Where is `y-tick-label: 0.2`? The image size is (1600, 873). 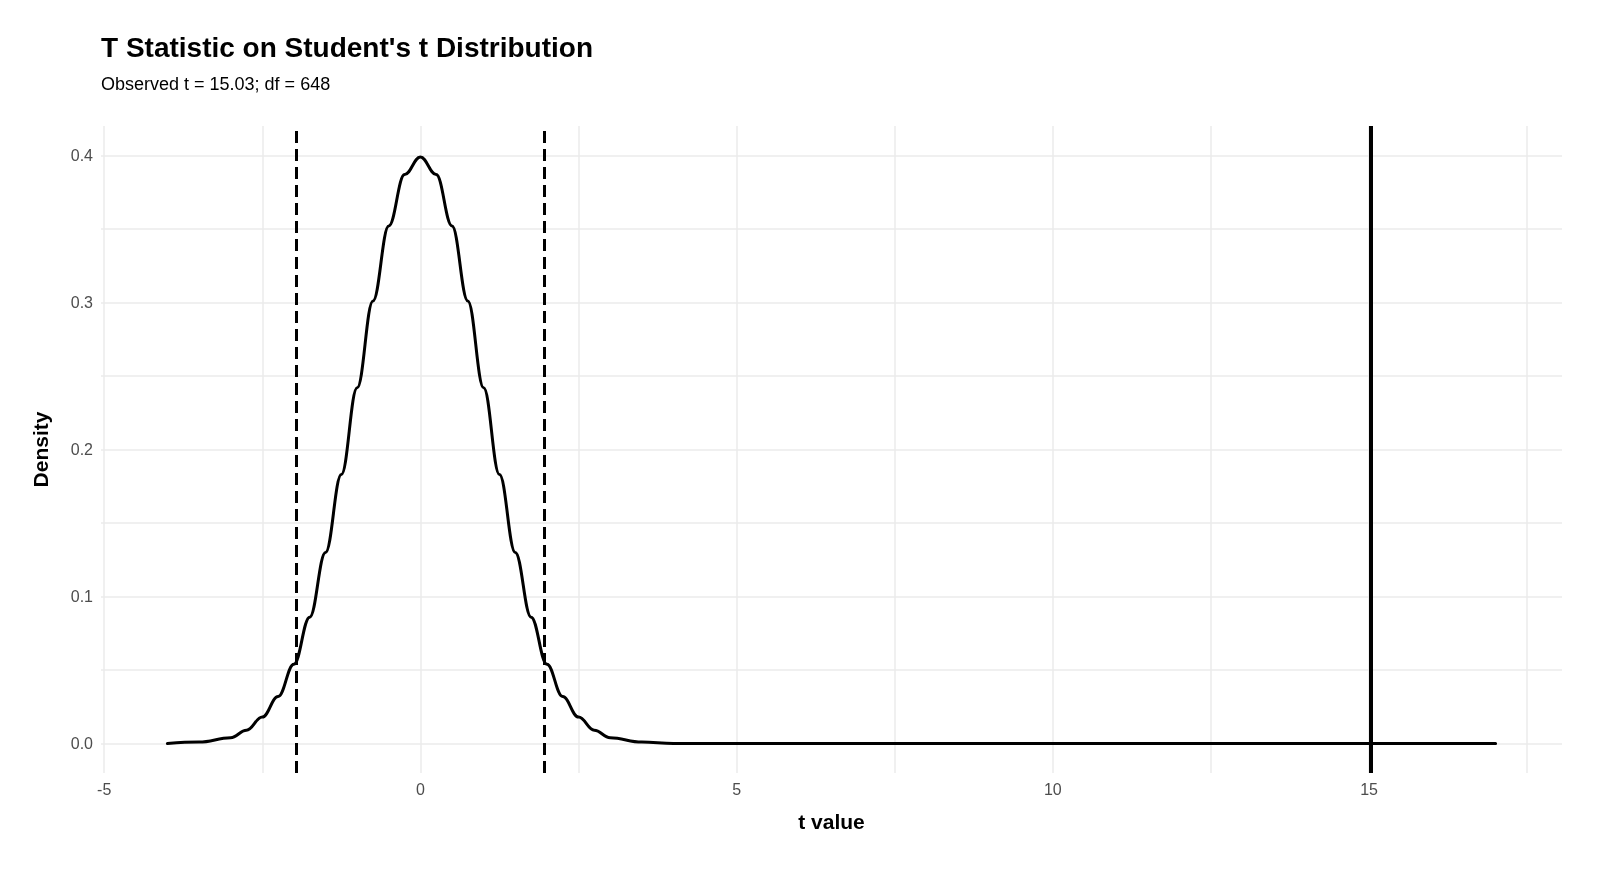 y-tick-label: 0.2 is located at coordinates (82, 449).